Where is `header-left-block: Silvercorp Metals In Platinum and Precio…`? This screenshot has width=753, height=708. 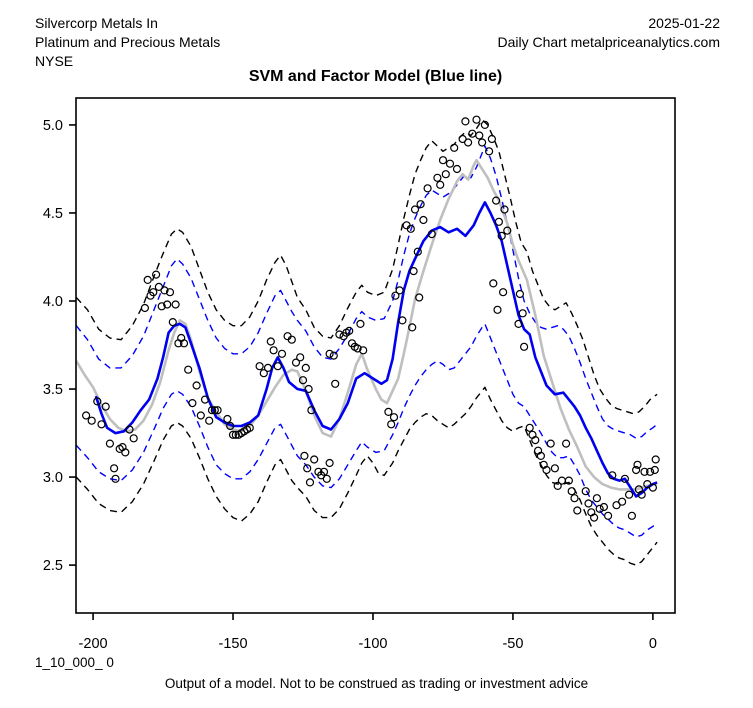
header-left-block: Silvercorp Metals In Platinum and Precio… is located at coordinates (127, 42).